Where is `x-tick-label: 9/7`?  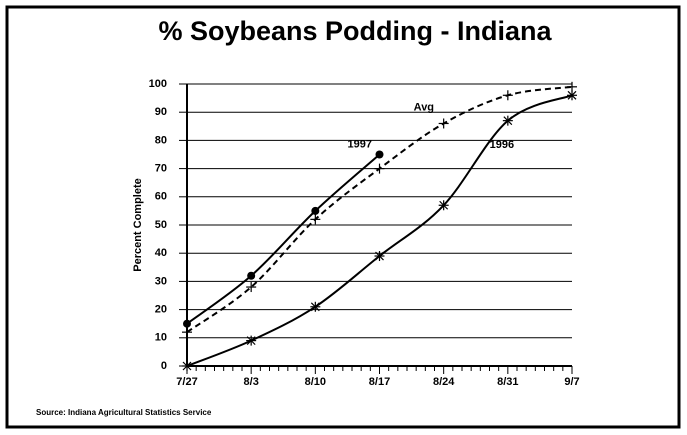 x-tick-label: 9/7 is located at coordinates (571, 382).